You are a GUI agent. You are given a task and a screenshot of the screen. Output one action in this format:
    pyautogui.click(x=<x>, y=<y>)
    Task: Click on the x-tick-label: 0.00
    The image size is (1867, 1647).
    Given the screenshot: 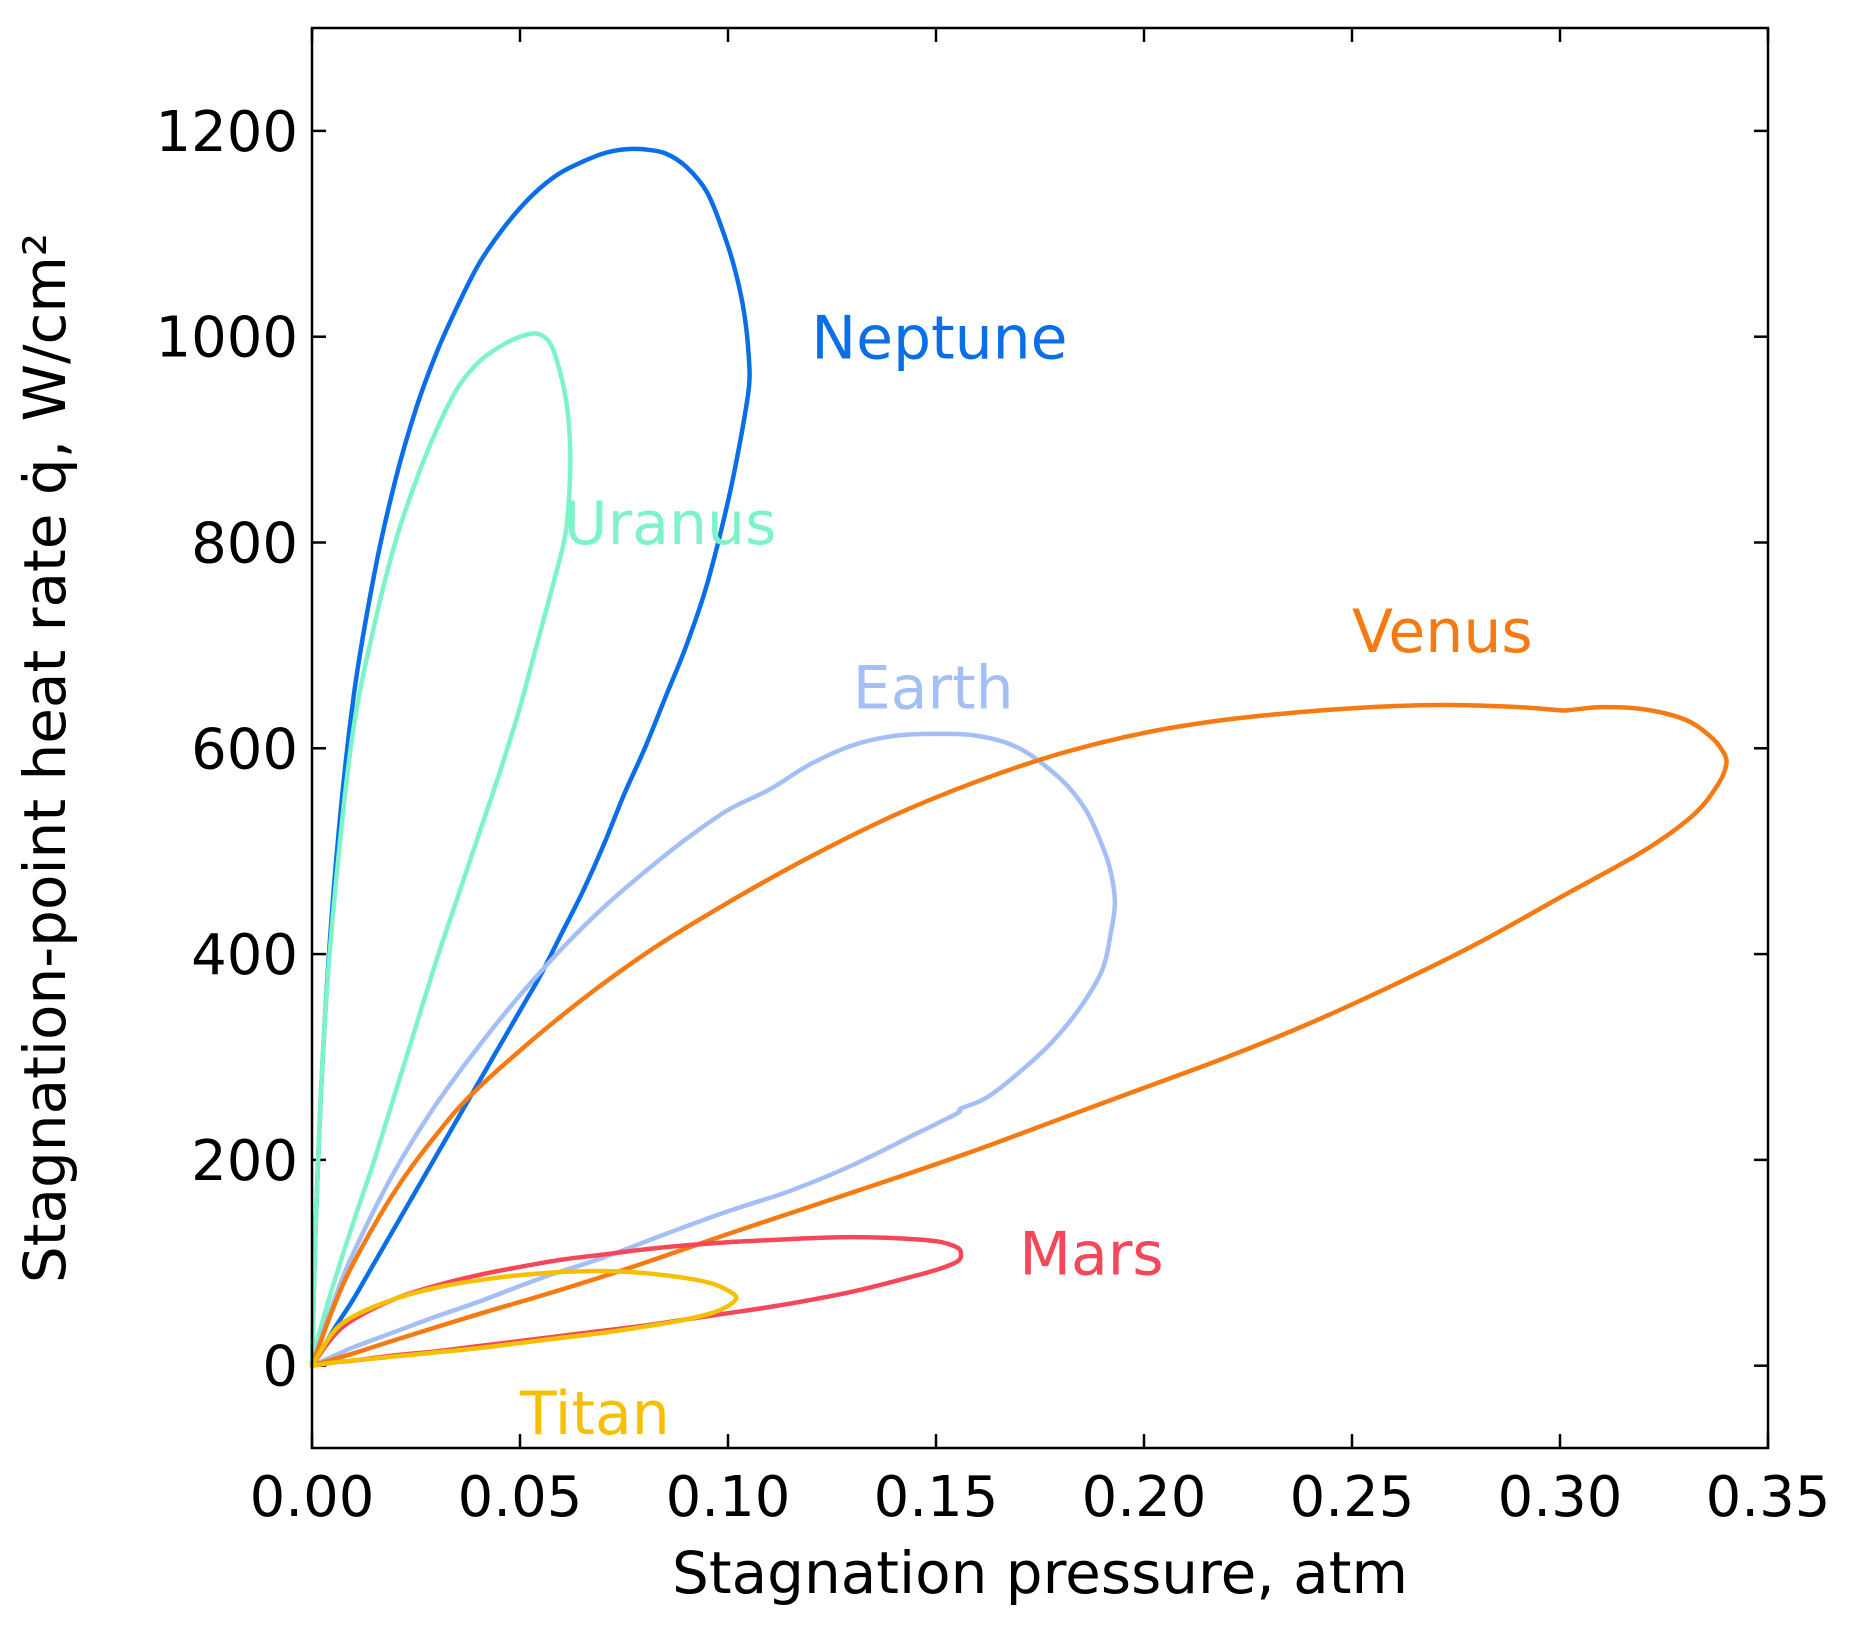 What is the action you would take?
    pyautogui.click(x=312, y=1497)
    